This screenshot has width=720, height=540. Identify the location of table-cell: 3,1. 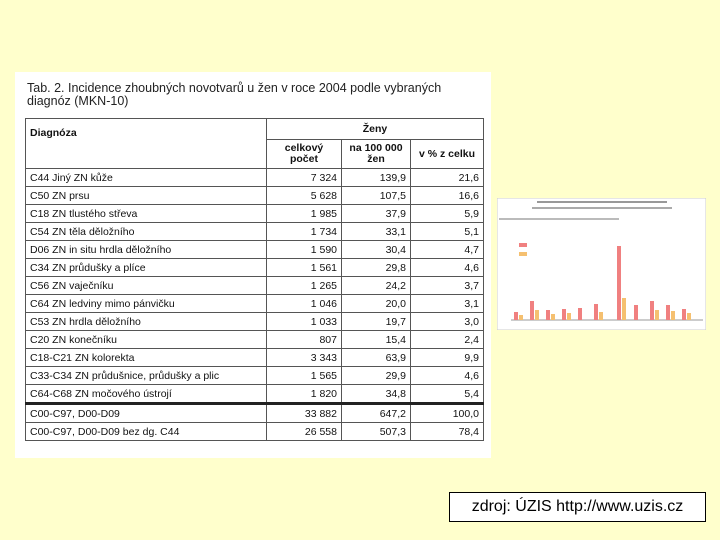
(447, 303).